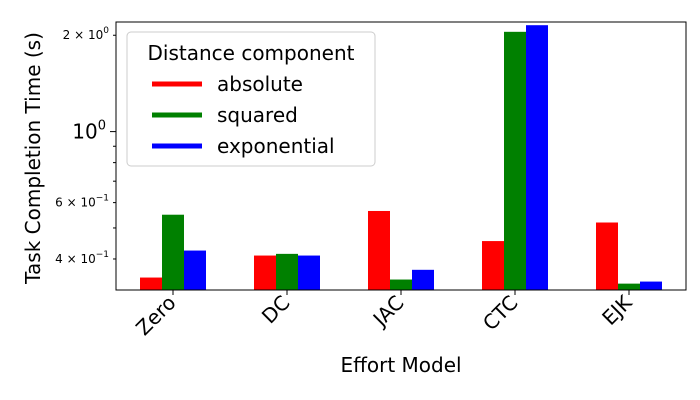 The image size is (700, 400). What do you see at coordinates (423, 279) in the screenshot?
I see `bar-exponential-jac` at bounding box center [423, 279].